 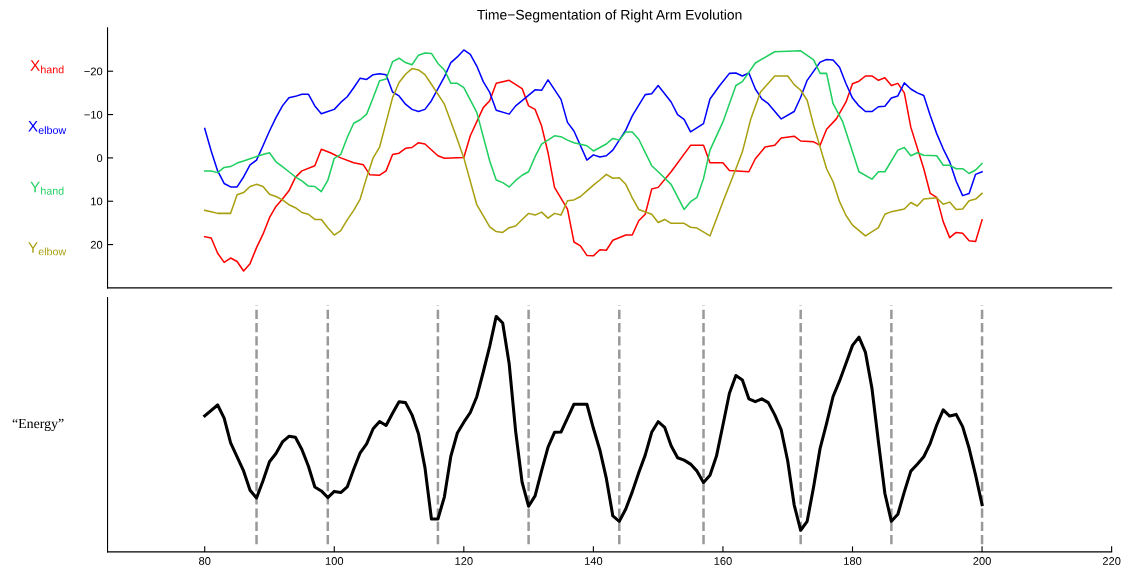 I want to click on x-tick-label: 220, so click(x=1111, y=561).